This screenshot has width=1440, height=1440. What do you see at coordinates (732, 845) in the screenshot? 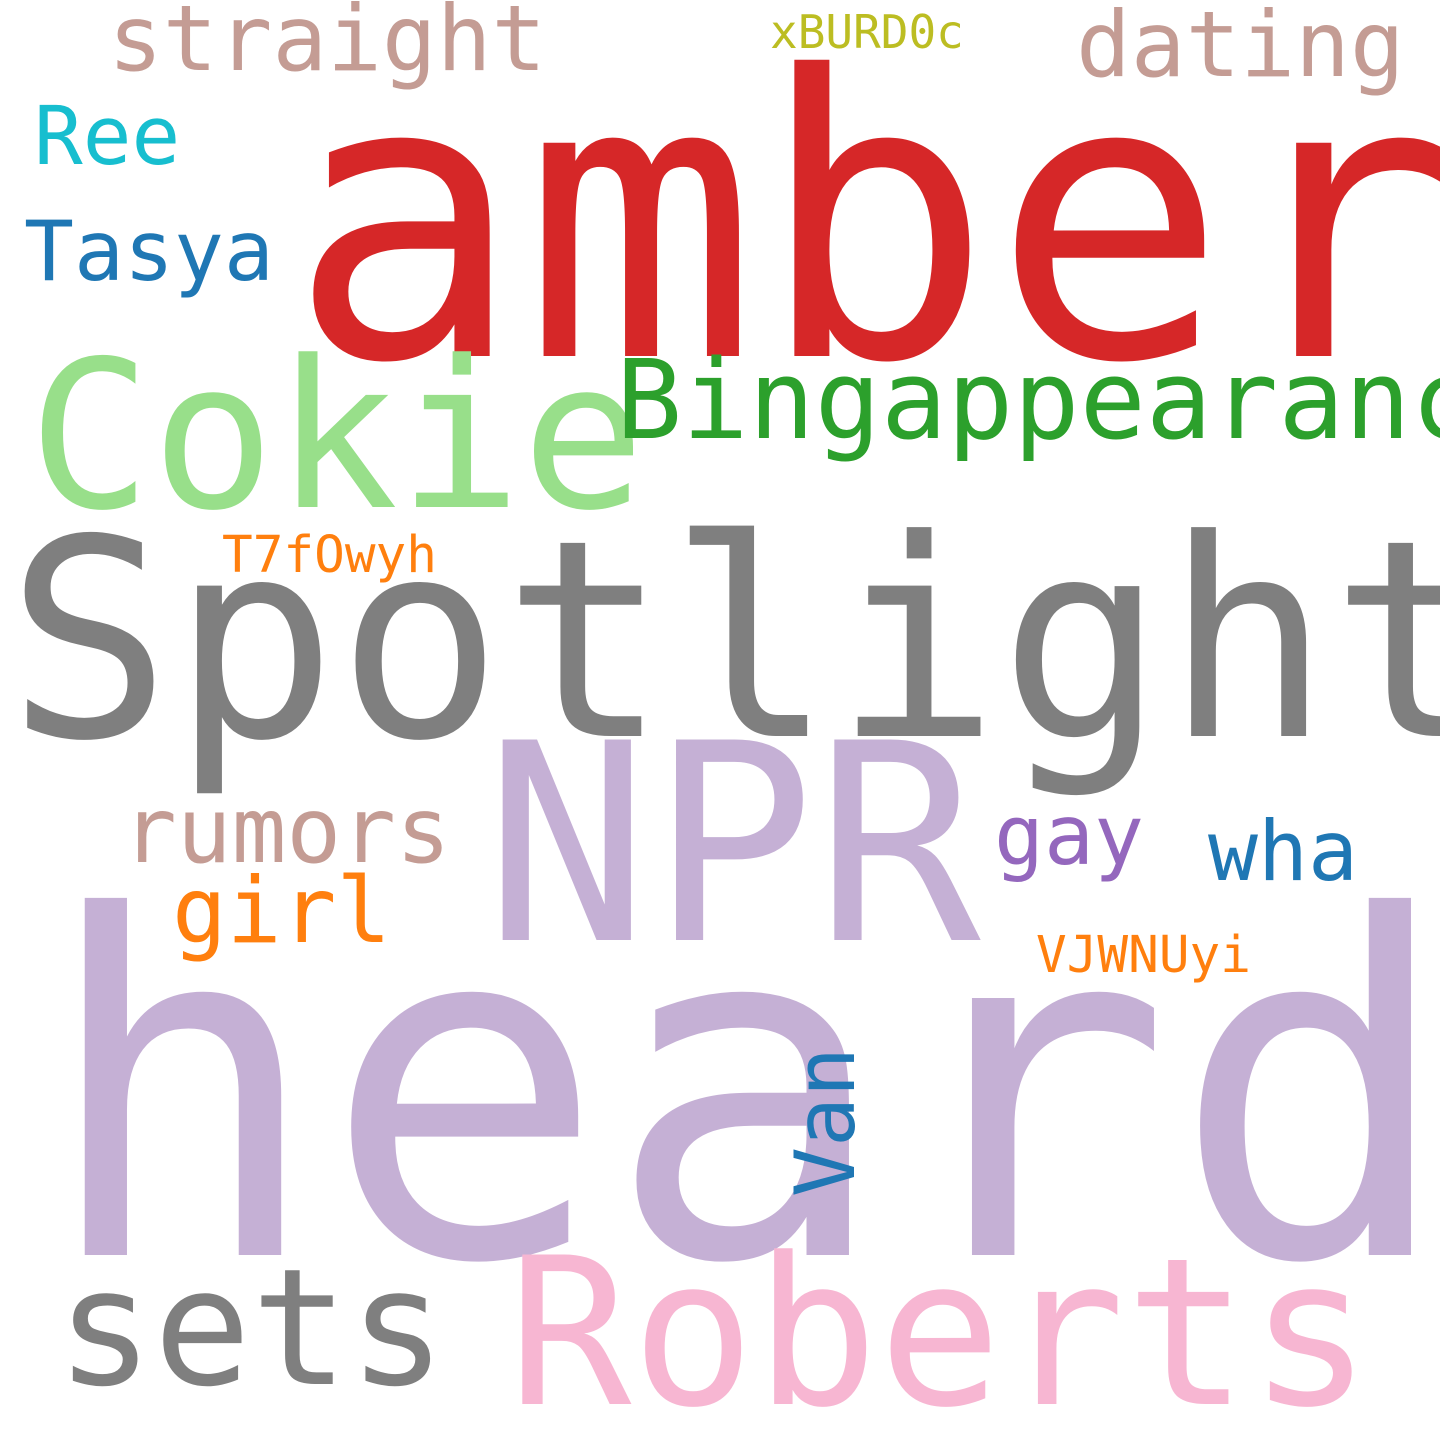
I see `word-npr: NPR` at bounding box center [732, 845].